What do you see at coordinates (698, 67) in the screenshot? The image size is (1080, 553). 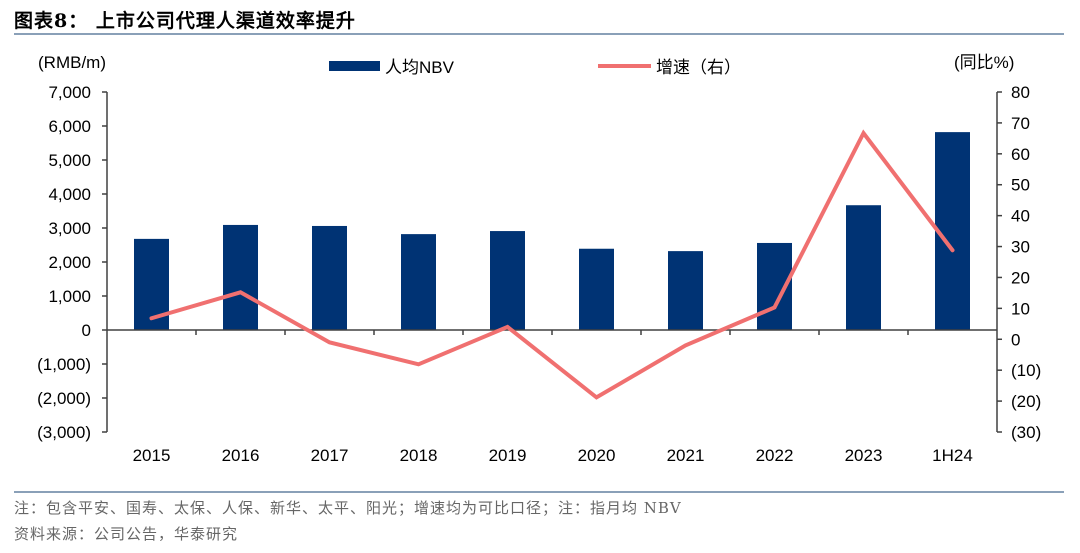 I see `legend-line-label: 增速（右）` at bounding box center [698, 67].